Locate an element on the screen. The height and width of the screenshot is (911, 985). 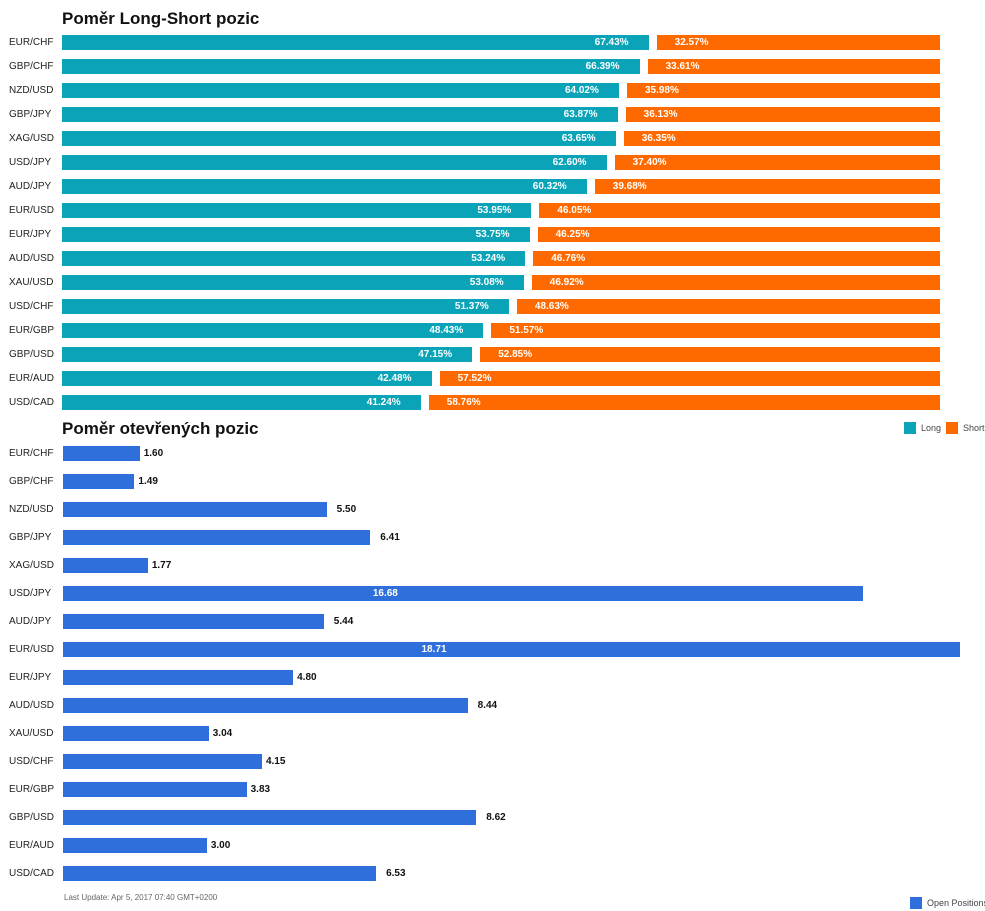
long-bar-gbp-chf is located at coordinates (351, 66).